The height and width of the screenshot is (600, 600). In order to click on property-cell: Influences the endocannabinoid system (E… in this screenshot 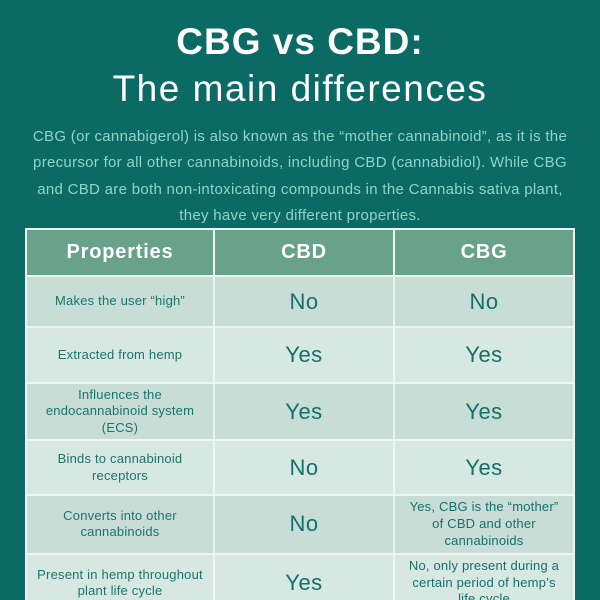, I will do `click(120, 411)`.